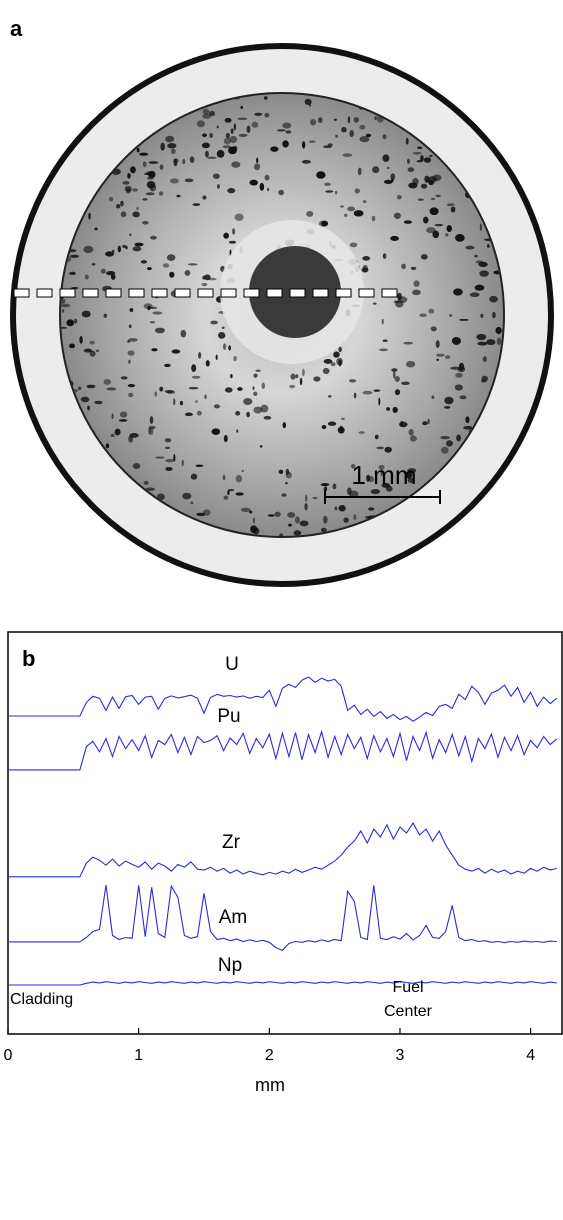  I want to click on trace, so click(282, 918).